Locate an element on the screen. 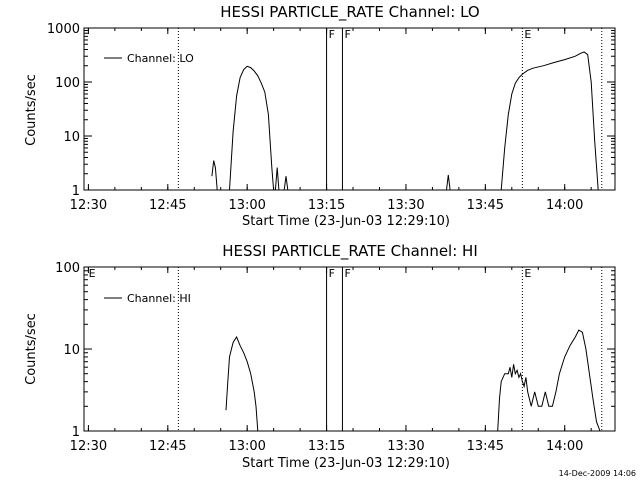 The height and width of the screenshot is (480, 640). legend-label: Channel: HI is located at coordinates (159, 298).